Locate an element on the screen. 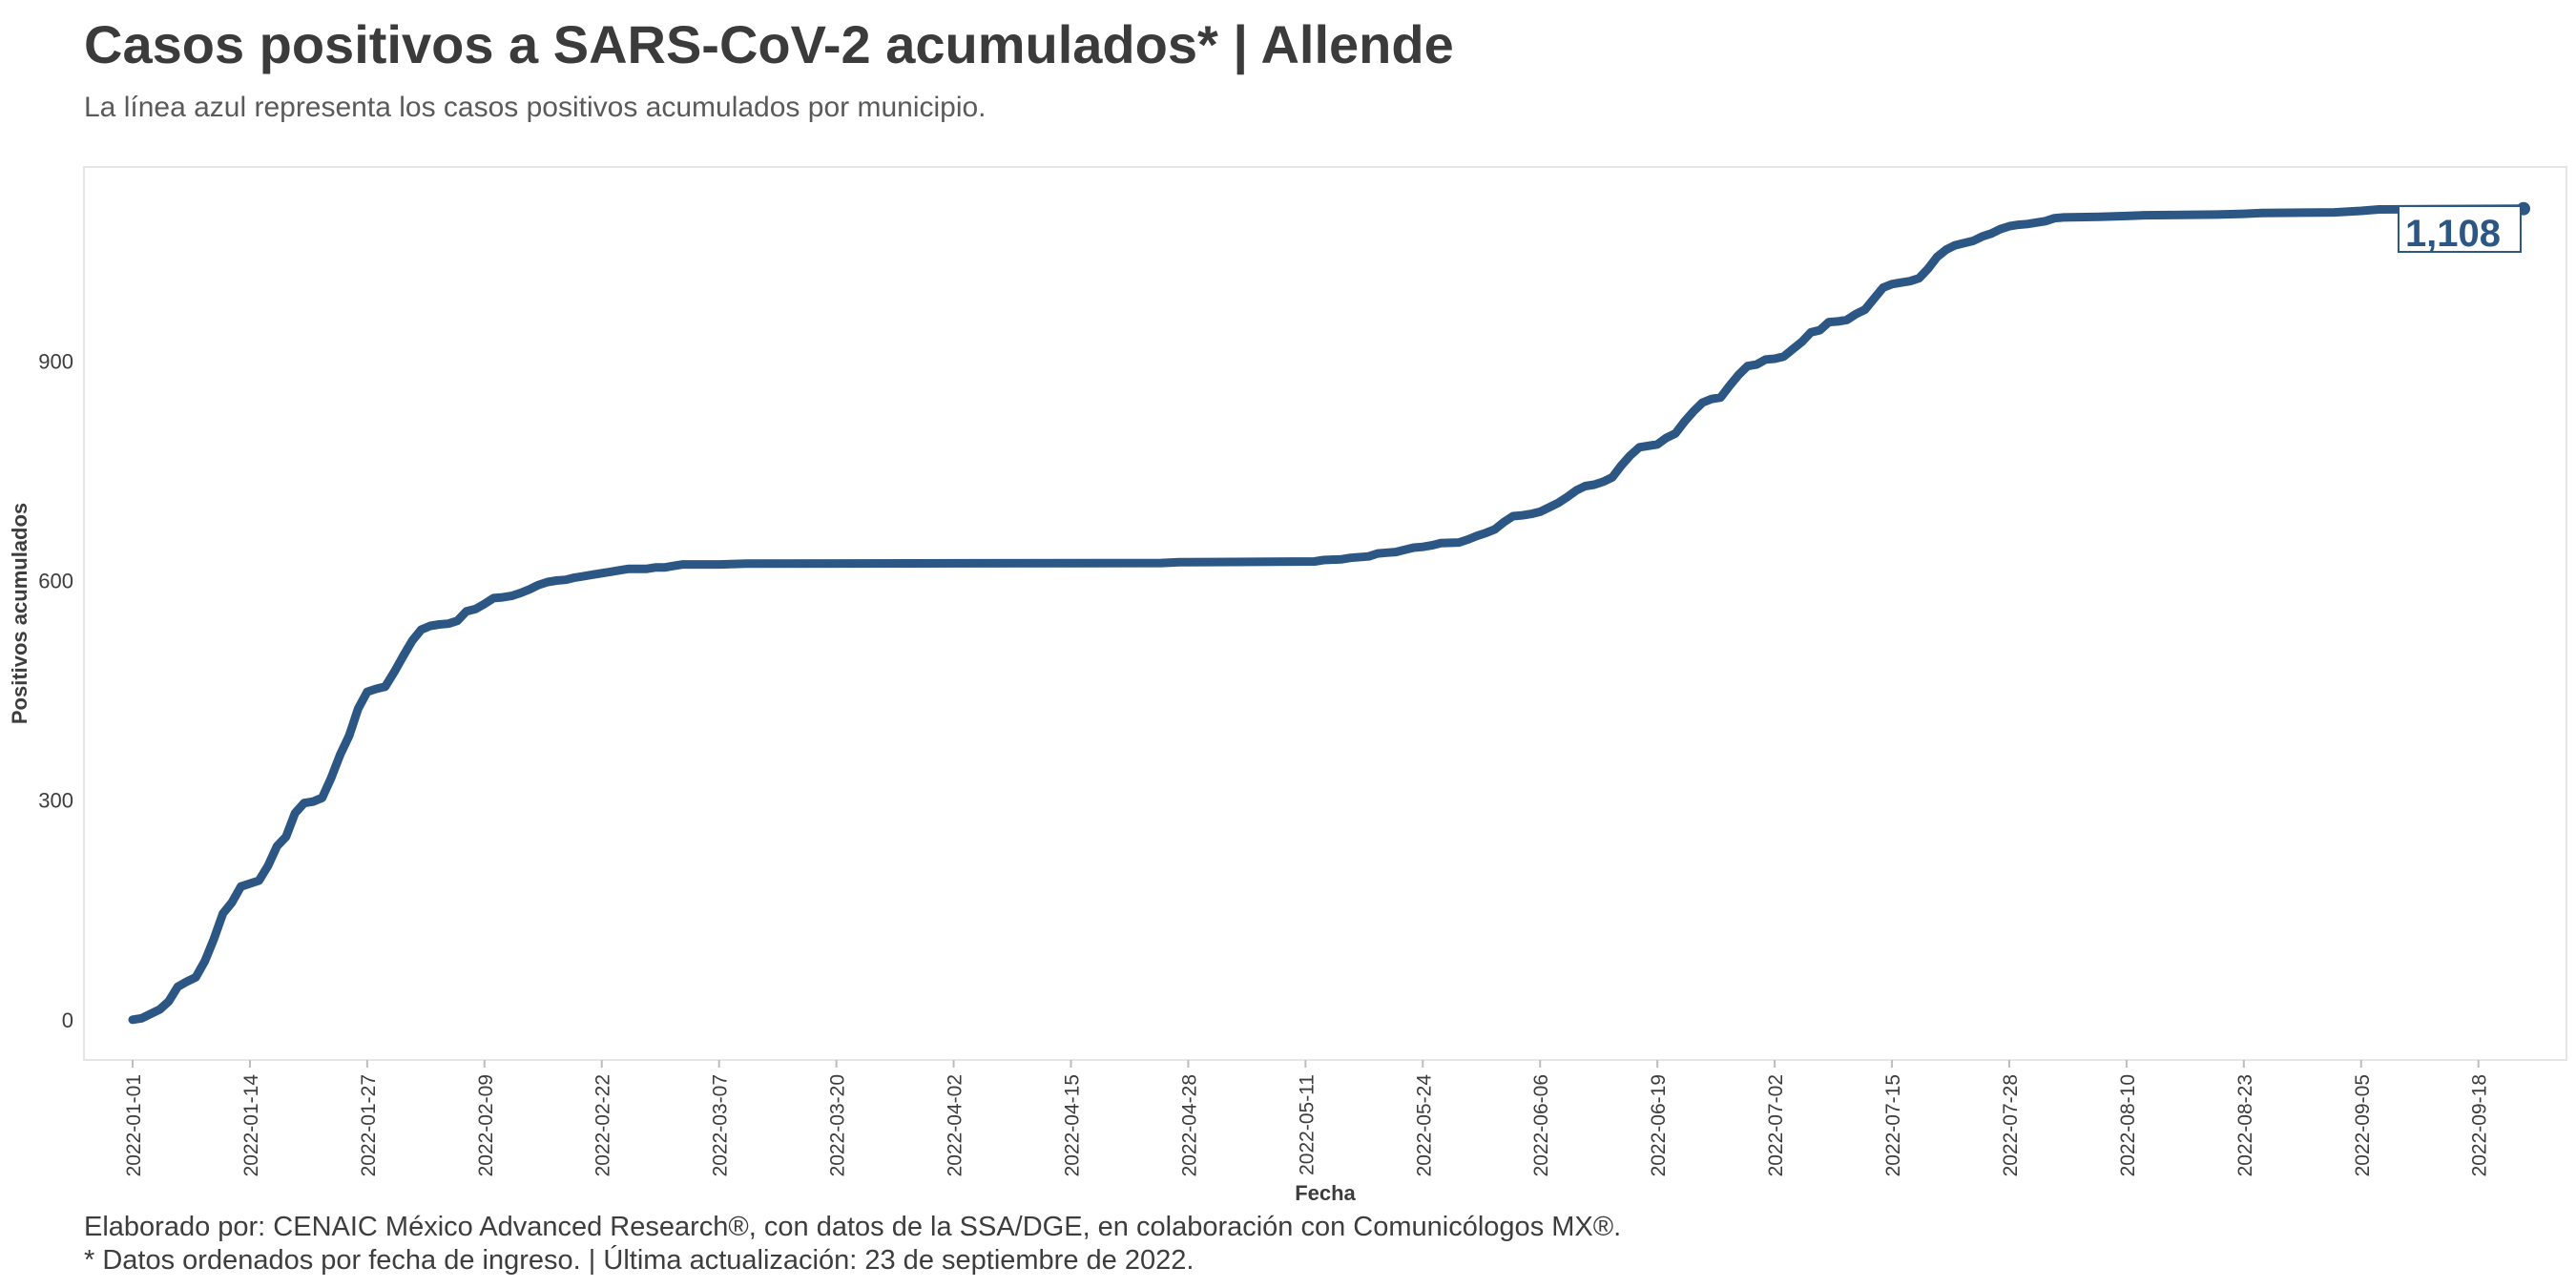  y-tick-label: 600 is located at coordinates (55, 580).